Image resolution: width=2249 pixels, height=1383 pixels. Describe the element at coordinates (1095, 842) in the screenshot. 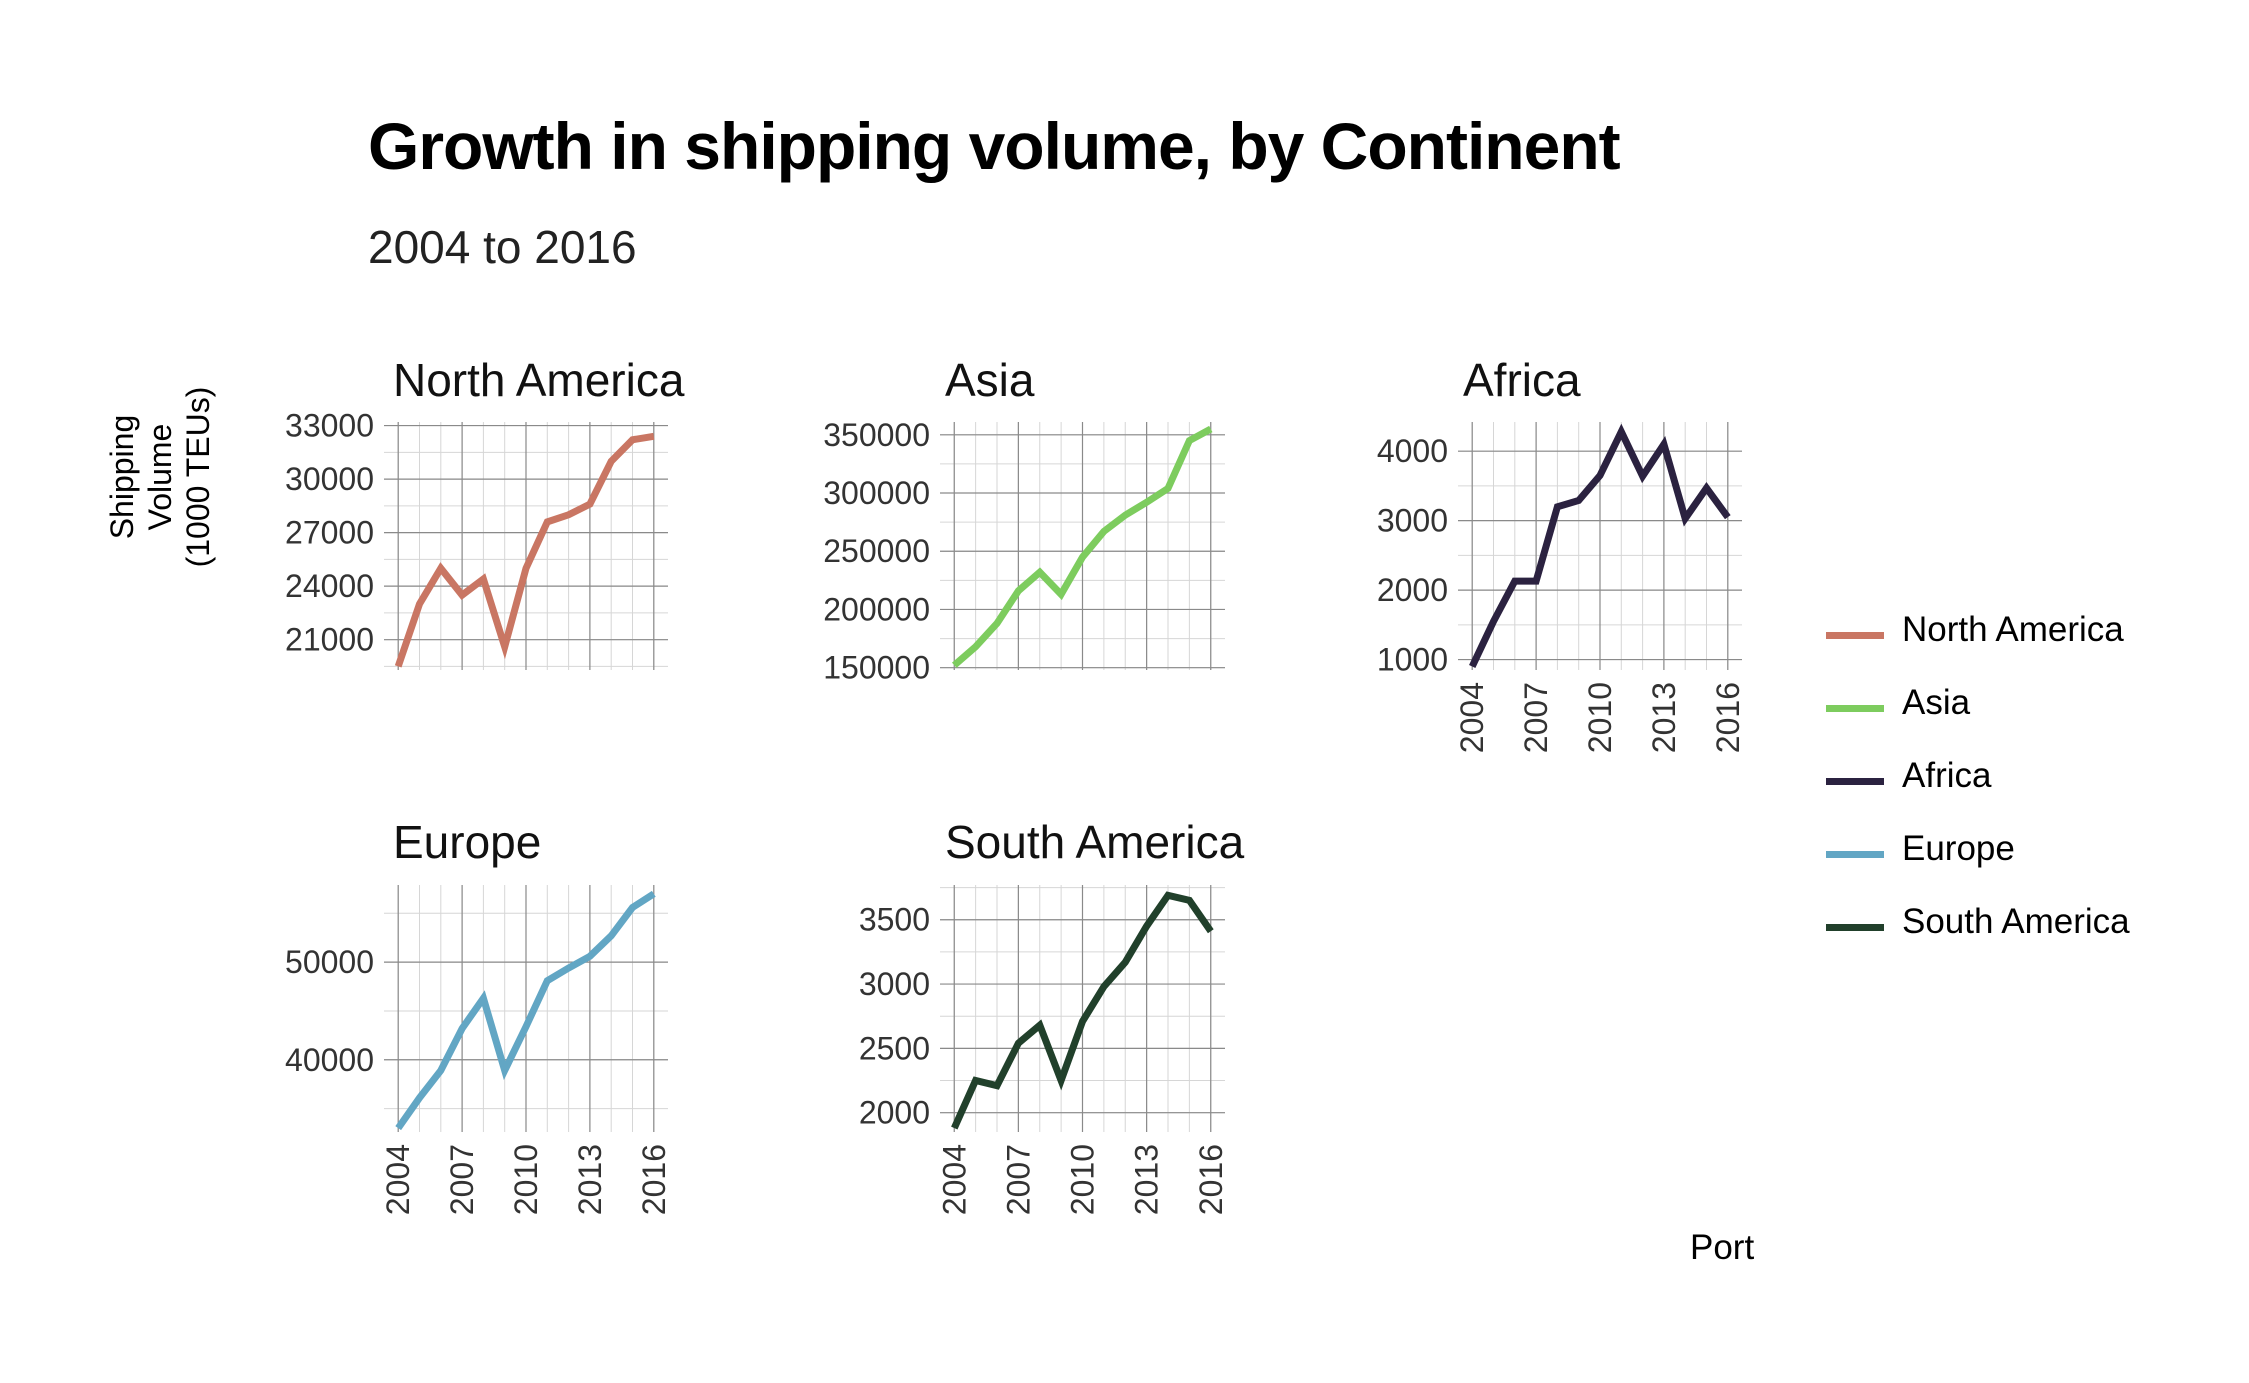

I see `facet-title: South America` at that location.